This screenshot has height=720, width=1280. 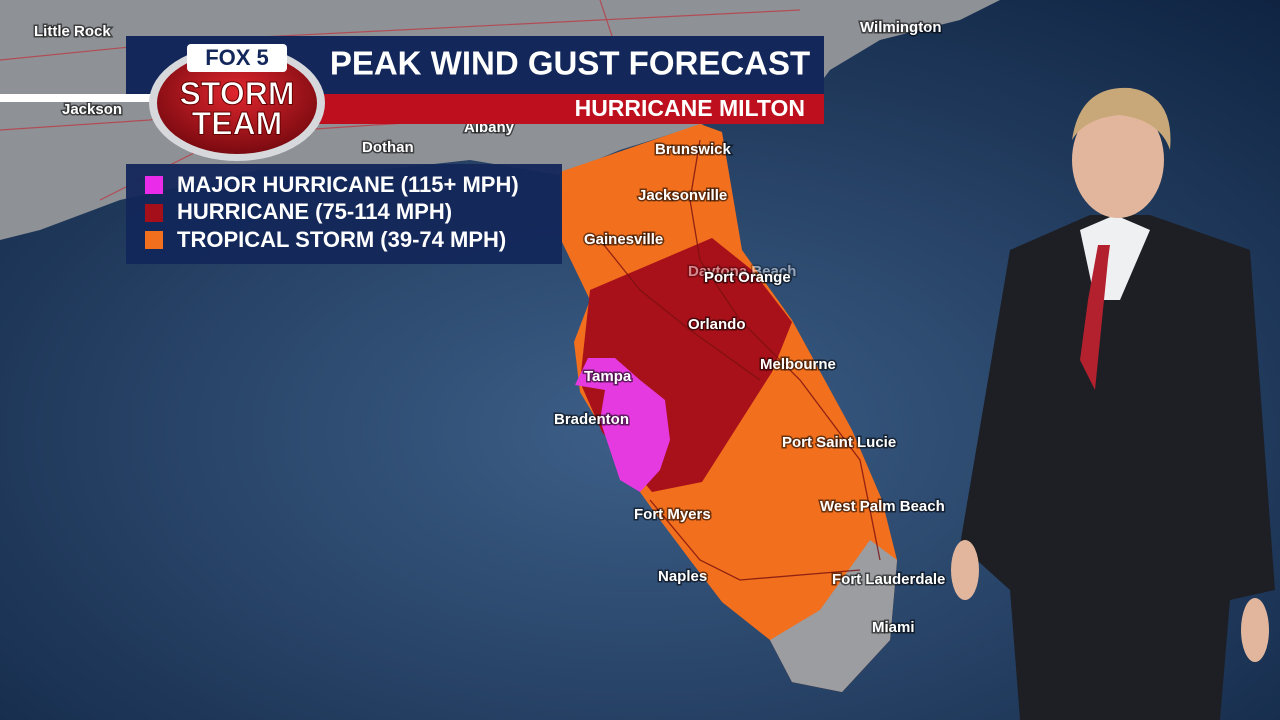 I want to click on city: Fort Myers, so click(x=672, y=514).